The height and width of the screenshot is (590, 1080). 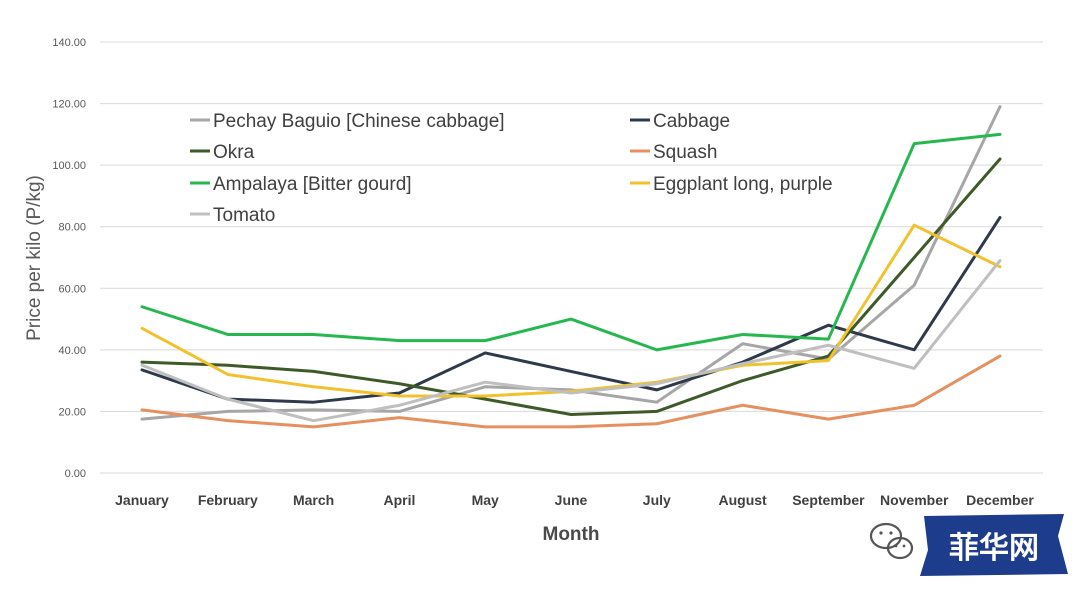 What do you see at coordinates (228, 500) in the screenshot?
I see `x-tick-label: February` at bounding box center [228, 500].